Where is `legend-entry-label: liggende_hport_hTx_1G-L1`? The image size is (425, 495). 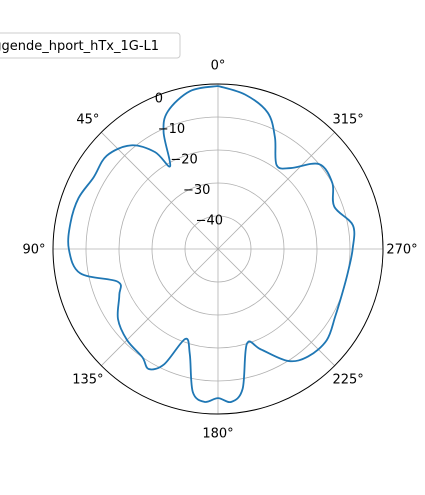
legend-entry-label: liggende_hport_hTx_1G-L1 is located at coordinates (79, 46).